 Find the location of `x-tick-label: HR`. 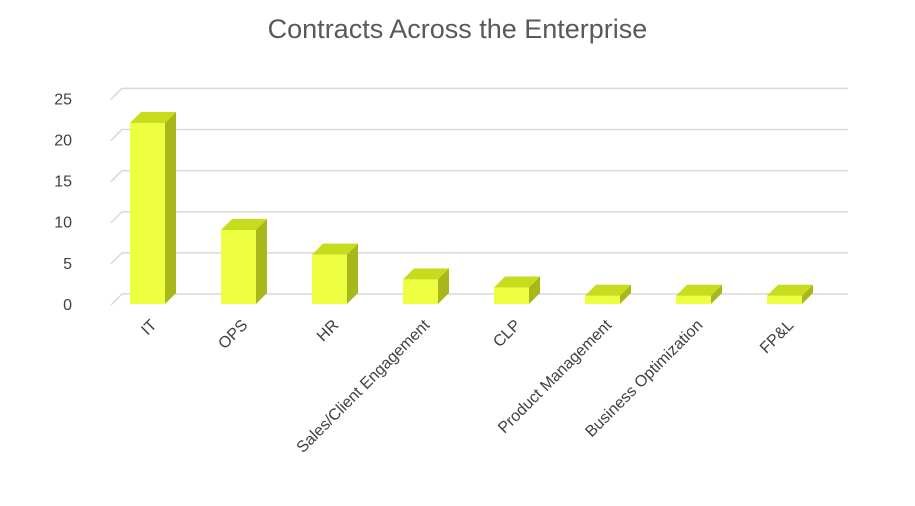

x-tick-label: HR is located at coordinates (328, 331).